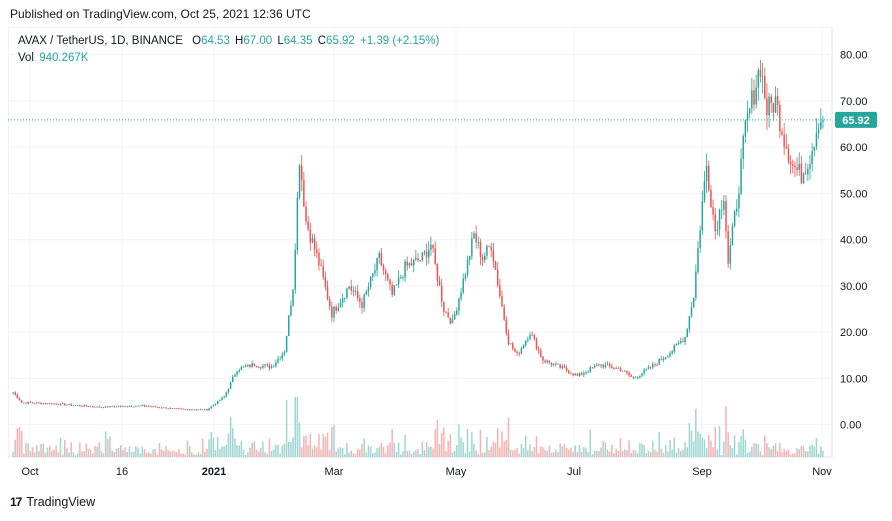  What do you see at coordinates (456, 472) in the screenshot?
I see `x-tick-label: May` at bounding box center [456, 472].